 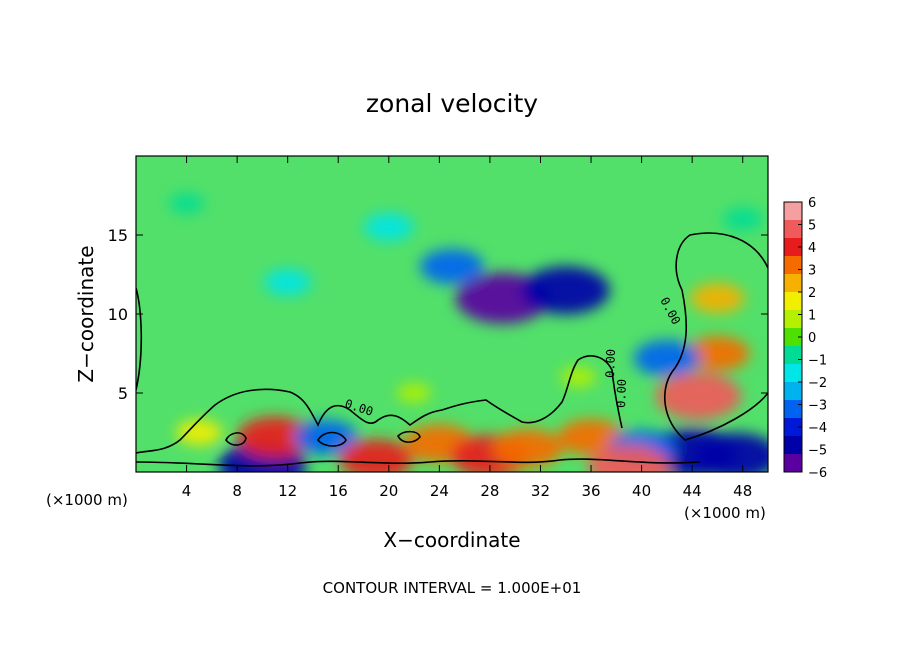 What do you see at coordinates (692, 491) in the screenshot?
I see `x-tick-label: 44` at bounding box center [692, 491].